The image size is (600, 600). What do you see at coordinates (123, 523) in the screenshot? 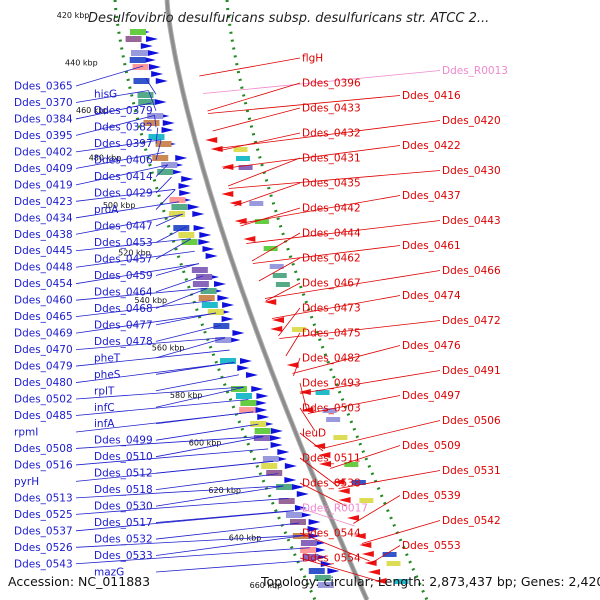
I see `forward-gene-label: Ddes_0517` at bounding box center [123, 523].